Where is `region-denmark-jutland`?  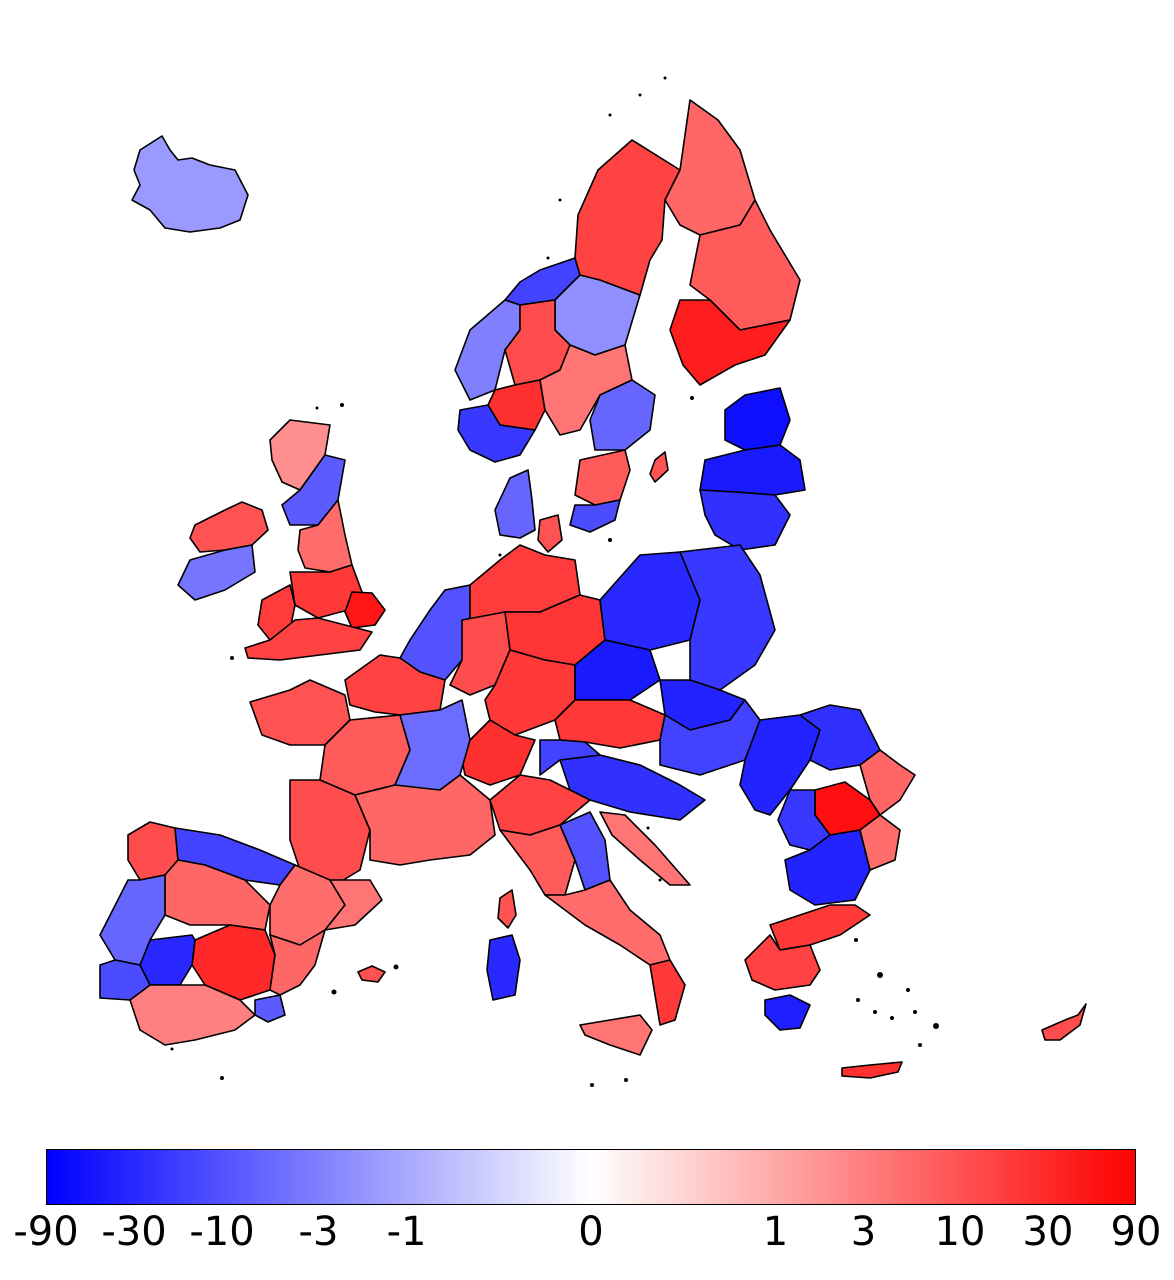 region-denmark-jutland is located at coordinates (515, 504).